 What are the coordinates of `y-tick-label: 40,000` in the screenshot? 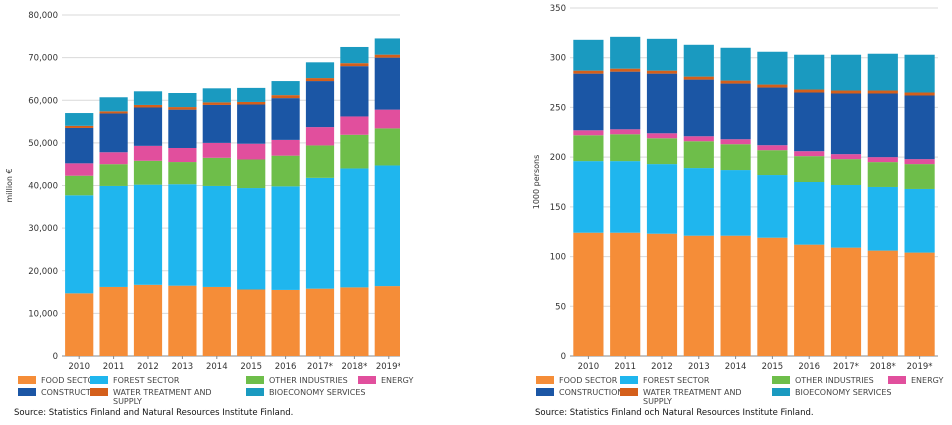 It's located at (43, 187).